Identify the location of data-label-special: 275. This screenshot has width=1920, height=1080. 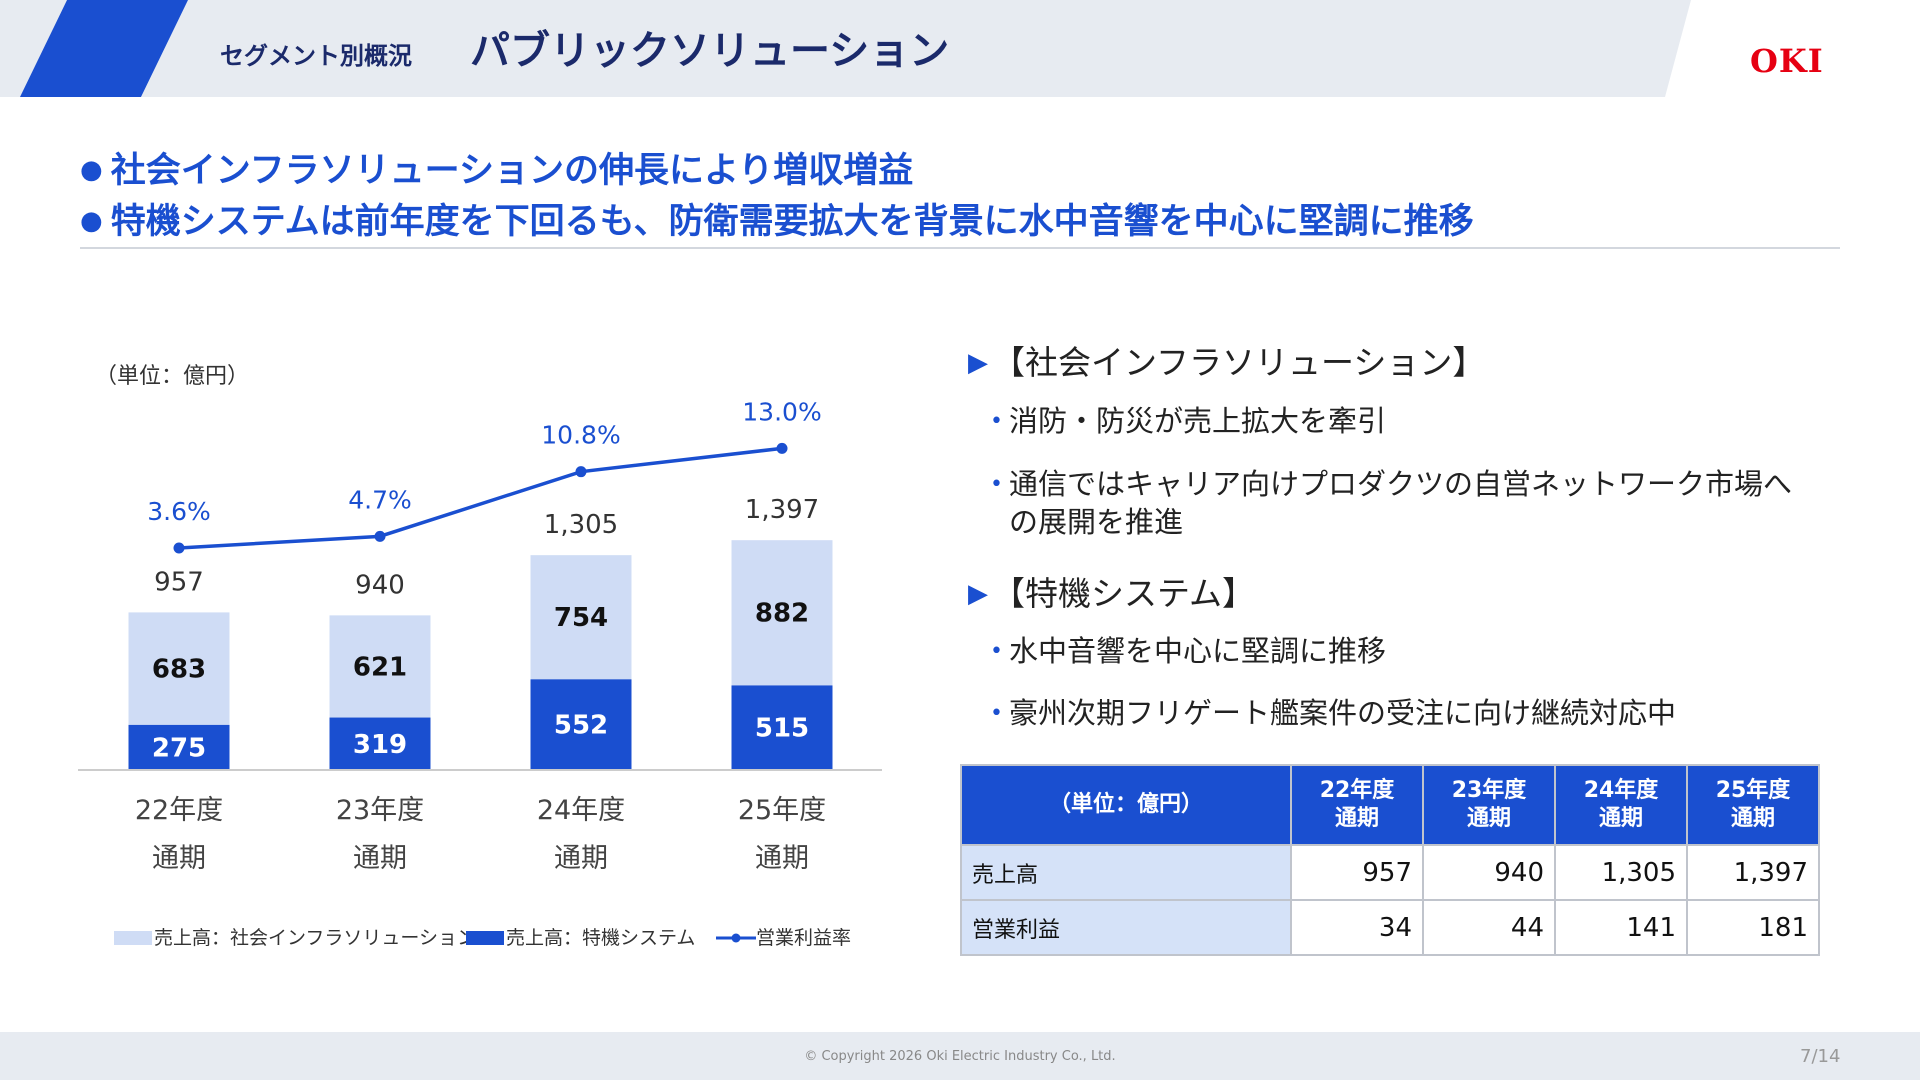
(179, 748).